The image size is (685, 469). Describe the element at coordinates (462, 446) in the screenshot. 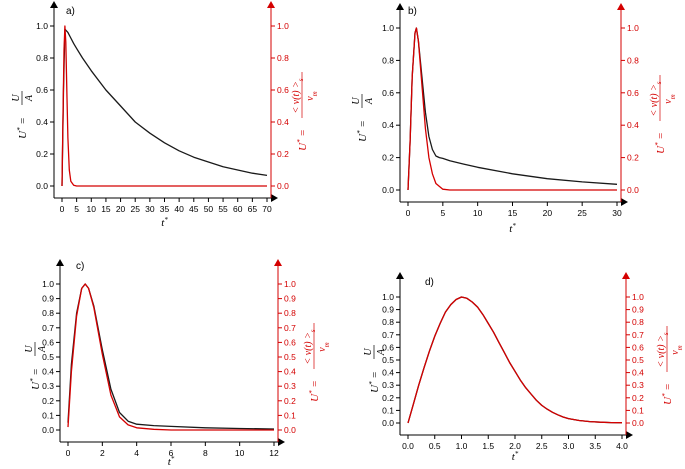

I see `x-tick-label: 1.0` at that location.